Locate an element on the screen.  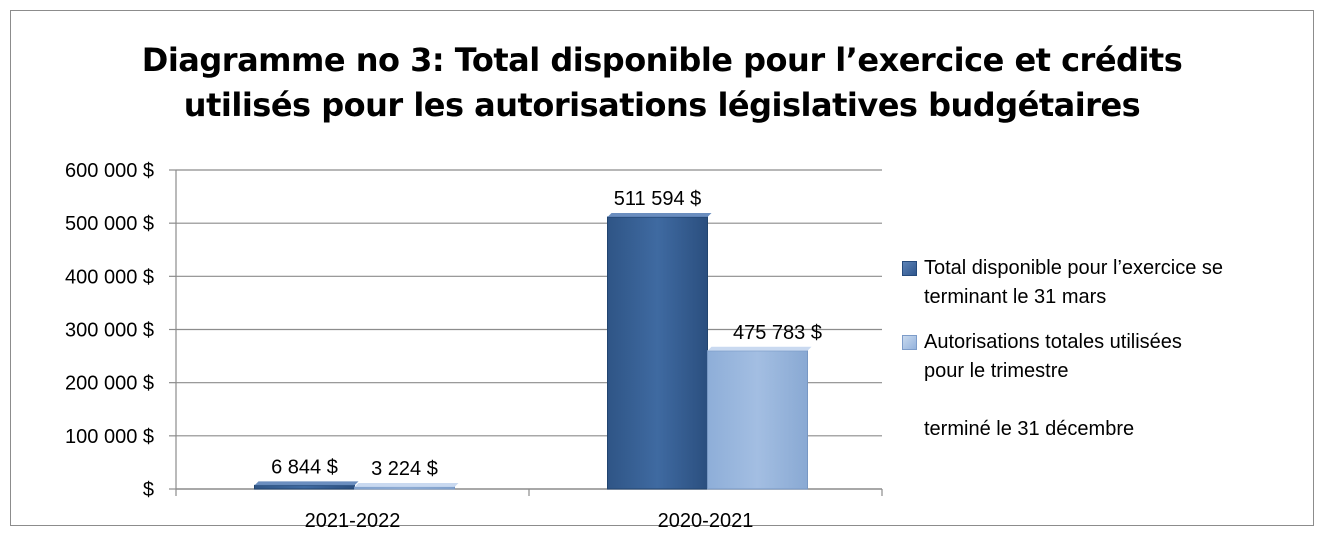
data-label: 475 783 $ is located at coordinates (777, 333).